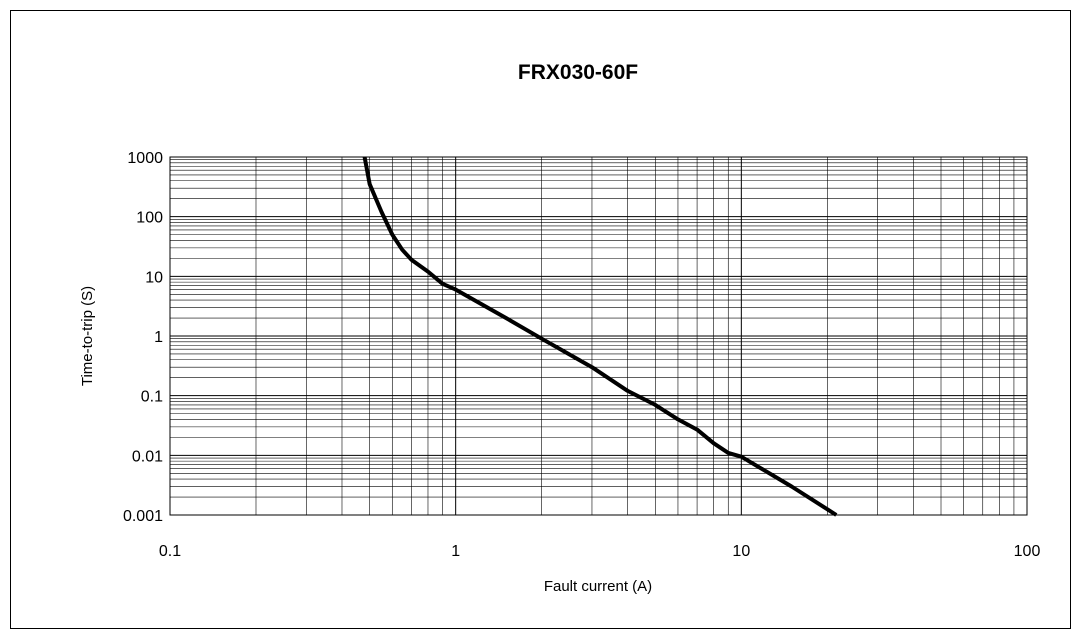 The height and width of the screenshot is (638, 1080). I want to click on y-tick-label: 1, so click(158, 337).